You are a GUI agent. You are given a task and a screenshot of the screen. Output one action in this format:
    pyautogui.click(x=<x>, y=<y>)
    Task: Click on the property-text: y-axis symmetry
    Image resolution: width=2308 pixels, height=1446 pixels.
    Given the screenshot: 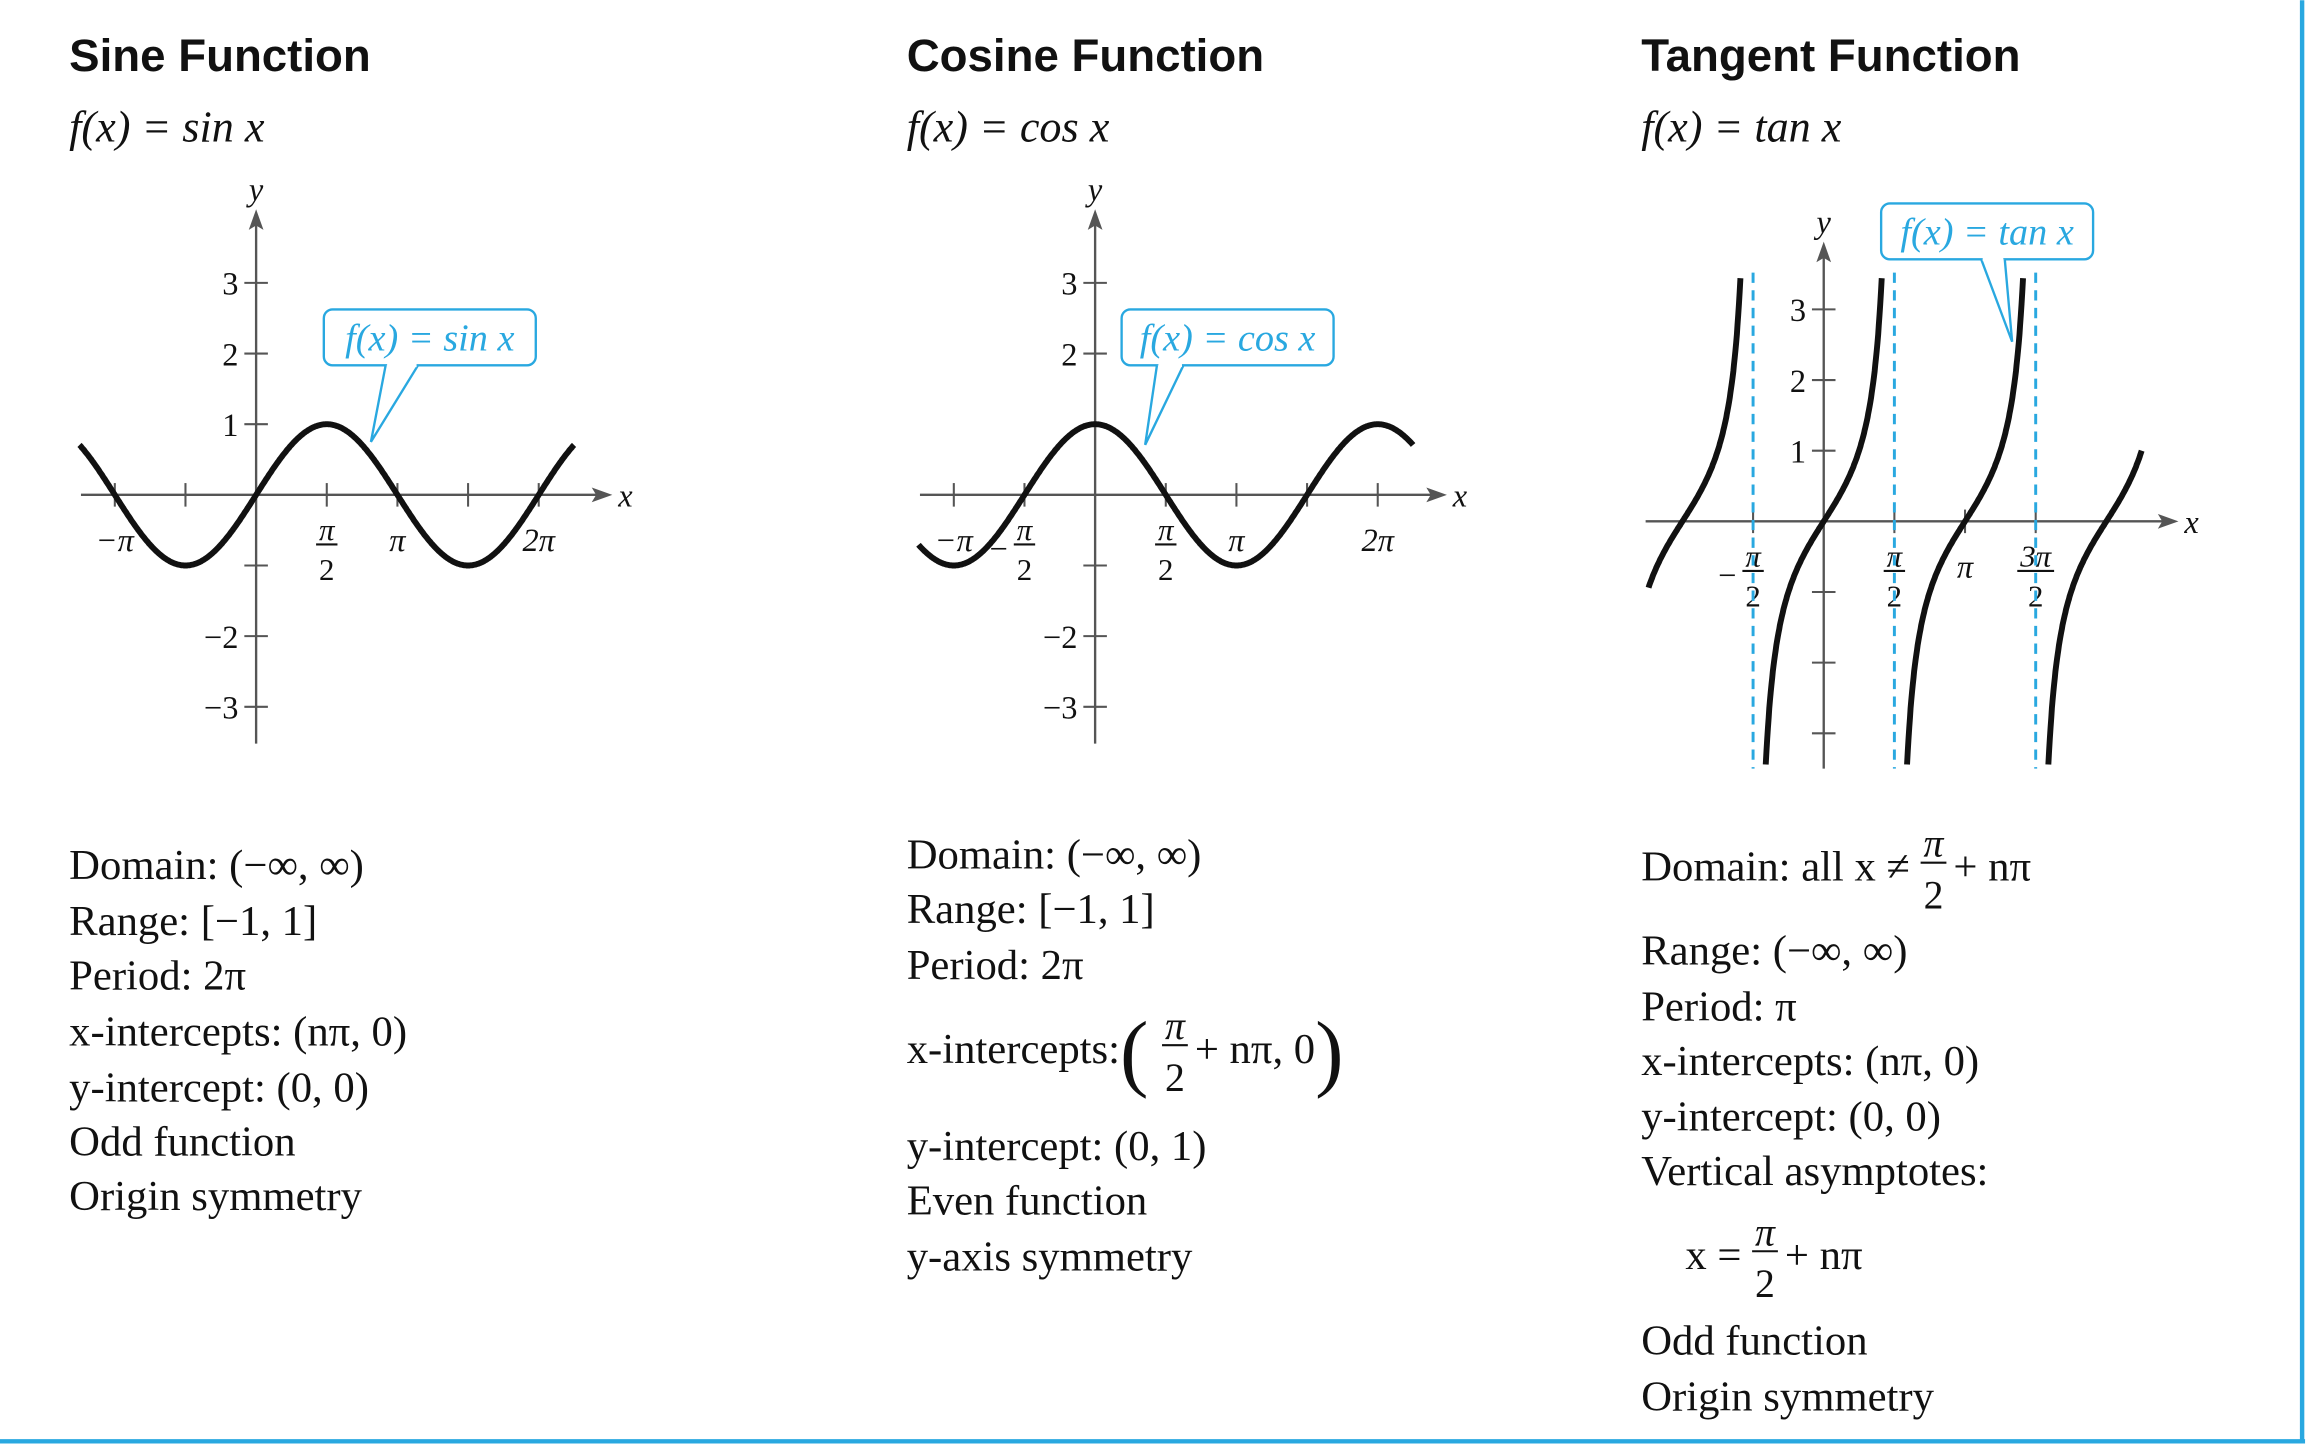 What is the action you would take?
    pyautogui.click(x=1050, y=1257)
    